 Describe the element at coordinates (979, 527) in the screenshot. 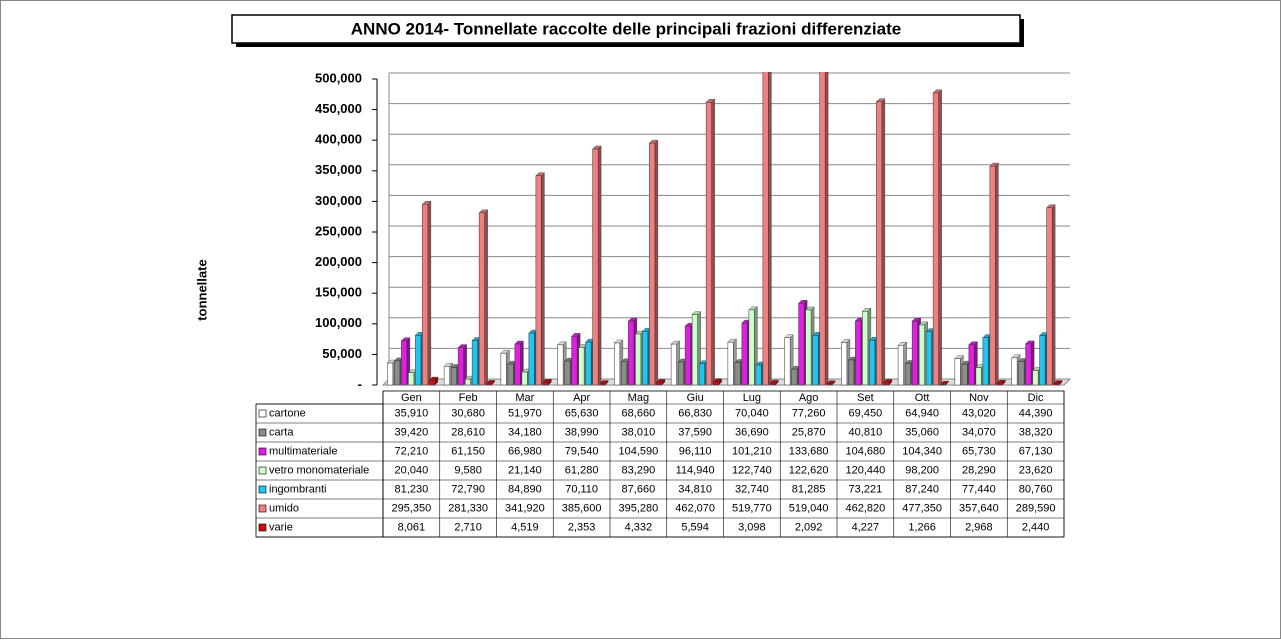

I see `table-value: 2,968` at that location.